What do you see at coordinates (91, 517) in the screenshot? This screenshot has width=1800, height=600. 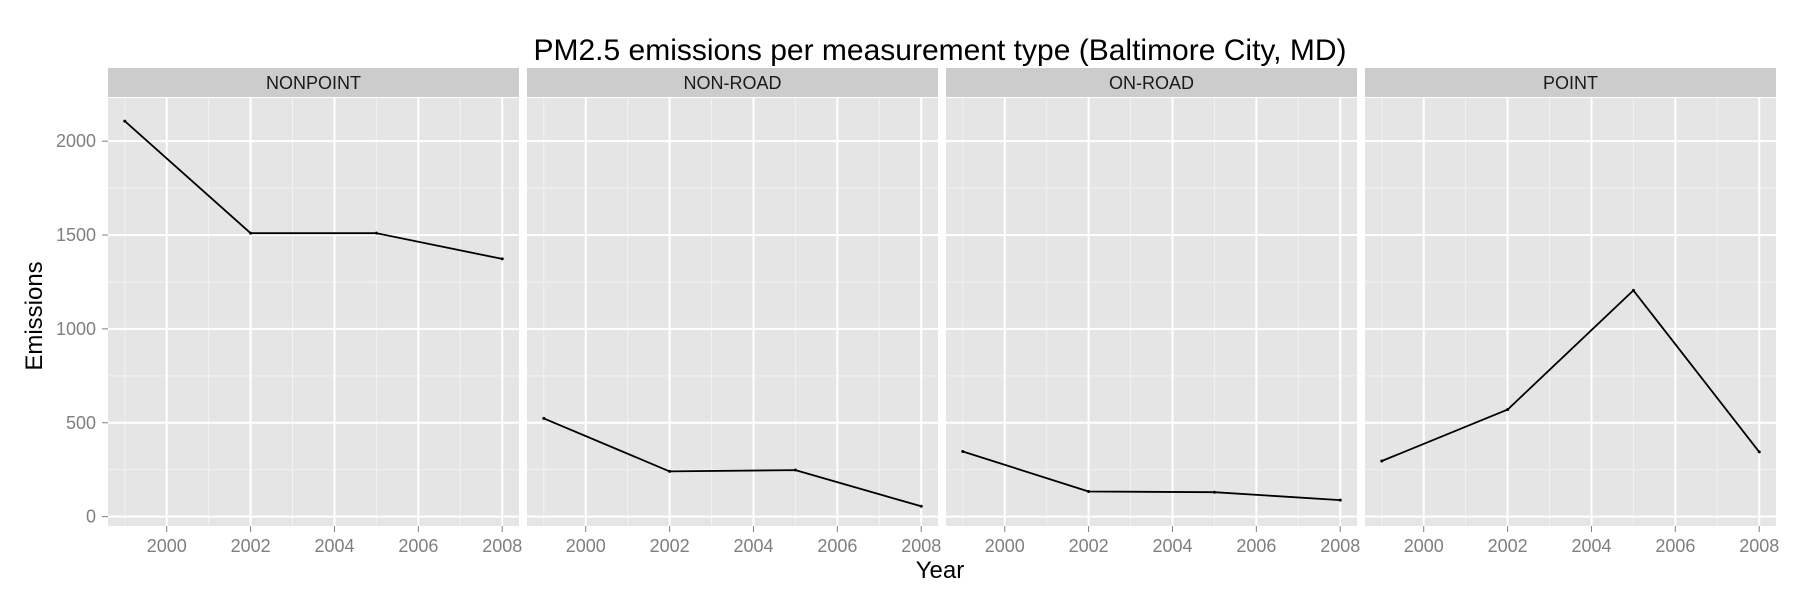 I see `y-tick-label: 0` at bounding box center [91, 517].